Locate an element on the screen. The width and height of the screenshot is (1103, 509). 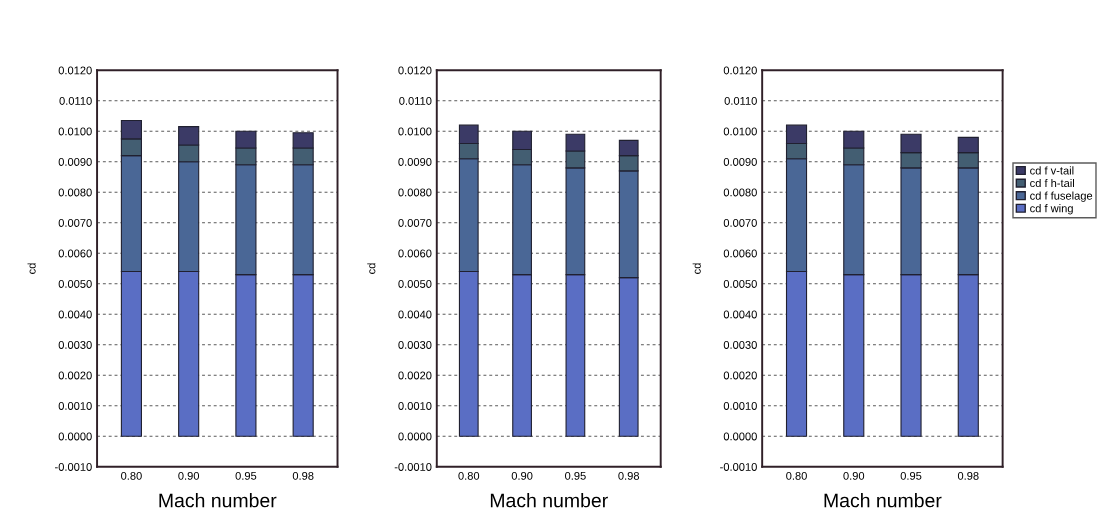
legend-label: cd f v-tail is located at coordinates (1052, 170).